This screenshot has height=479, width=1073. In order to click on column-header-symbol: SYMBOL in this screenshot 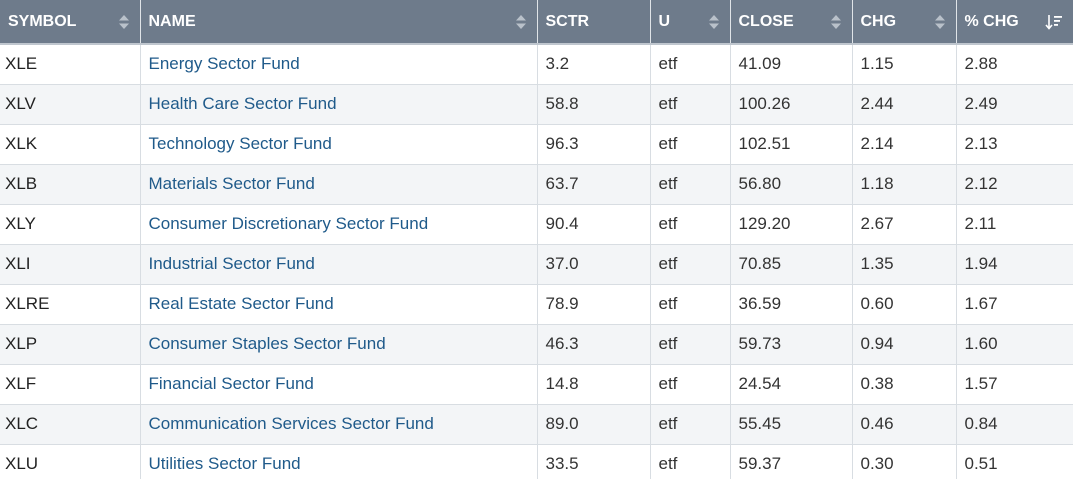, I will do `click(70, 22)`.